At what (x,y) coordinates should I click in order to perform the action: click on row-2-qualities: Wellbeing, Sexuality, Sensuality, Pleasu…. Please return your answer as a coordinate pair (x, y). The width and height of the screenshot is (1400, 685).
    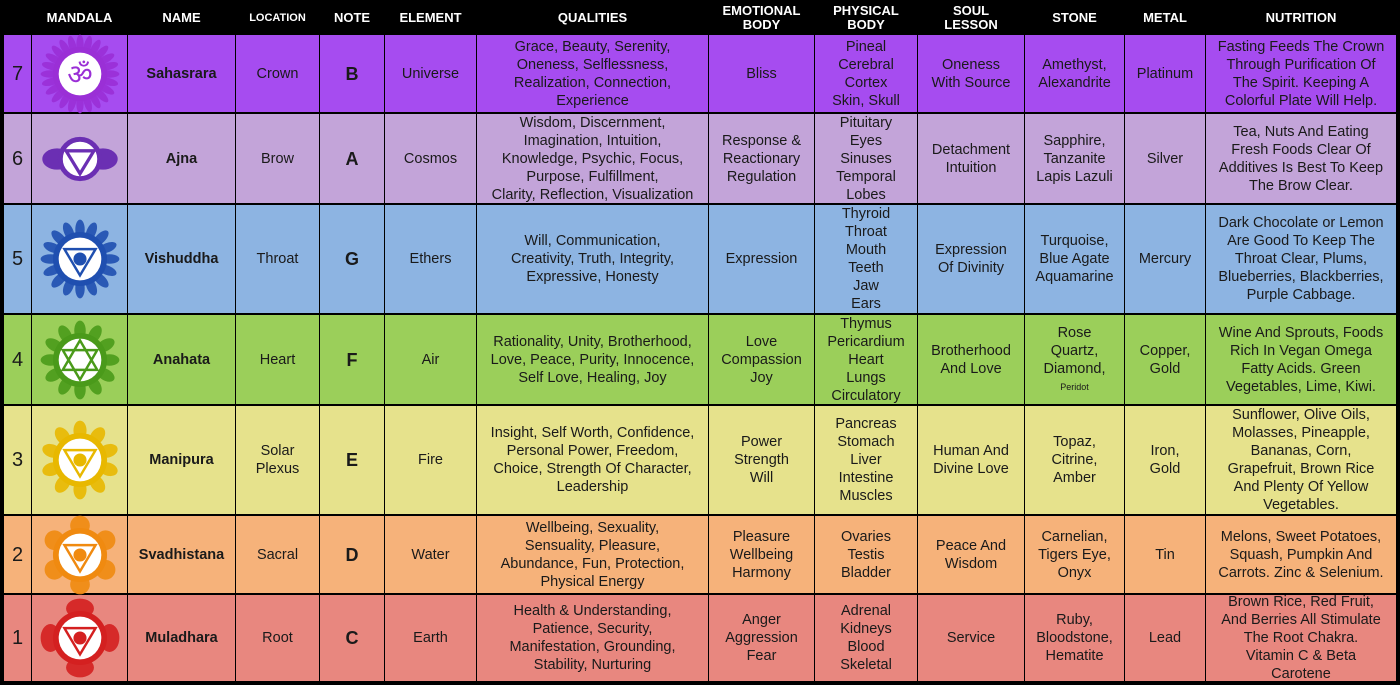
    Looking at the image, I should click on (592, 554).